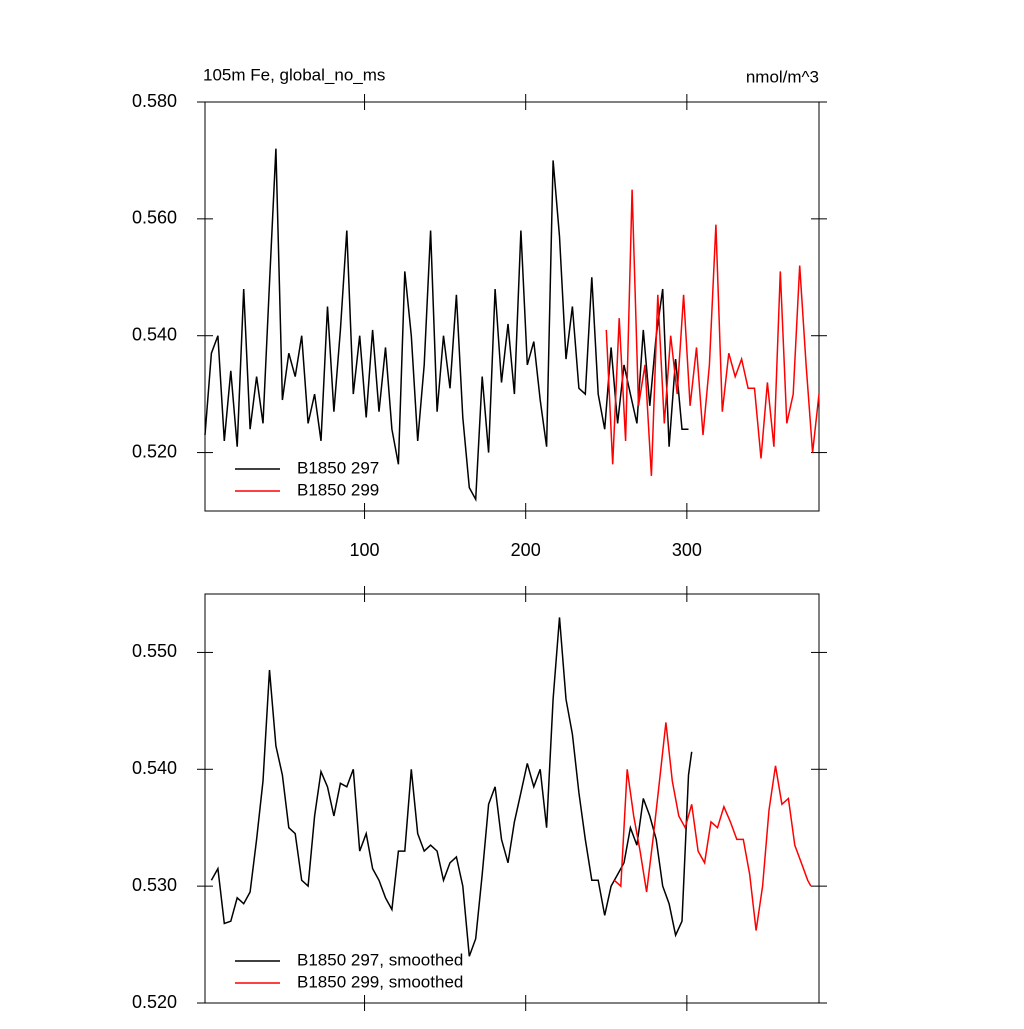  What do you see at coordinates (380, 959) in the screenshot?
I see `legend-label: B1850 297, smoothed` at bounding box center [380, 959].